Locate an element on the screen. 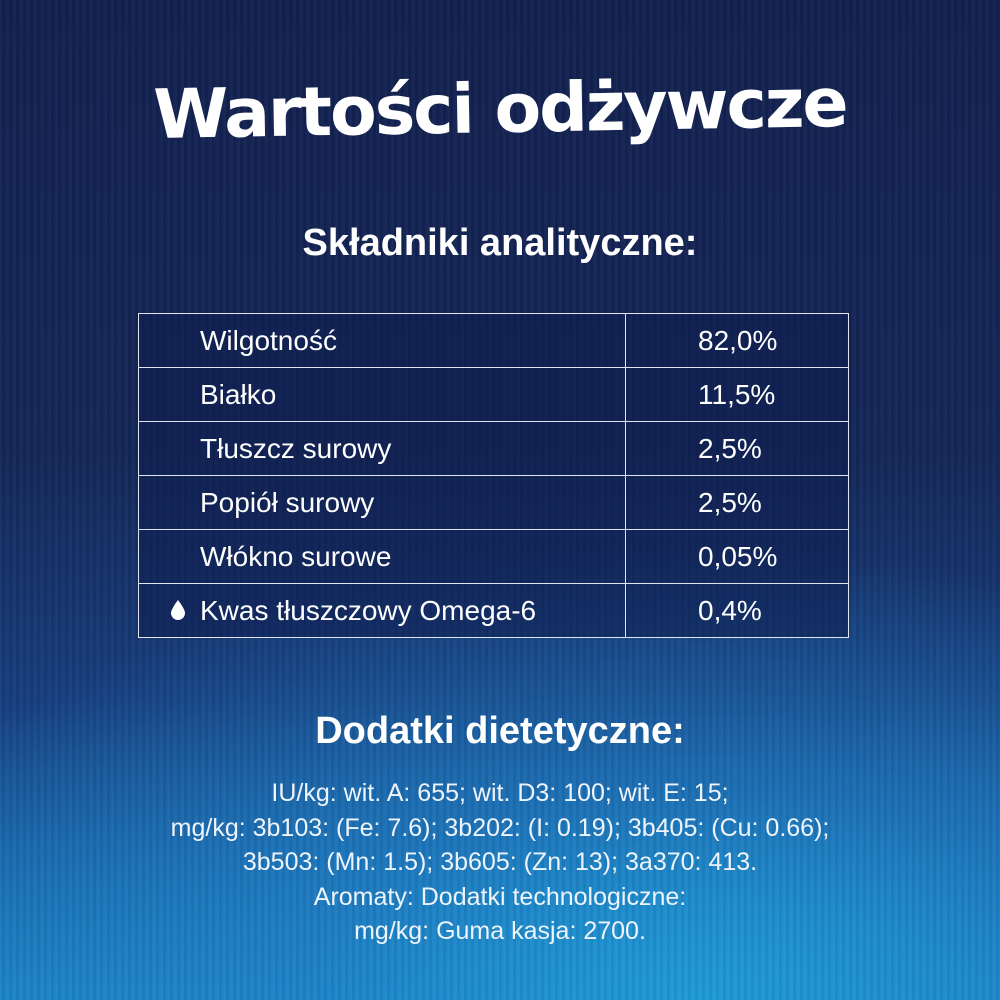 The width and height of the screenshot is (1000, 1000). nutrient-label: Tłuszcz surowy is located at coordinates (296, 448).